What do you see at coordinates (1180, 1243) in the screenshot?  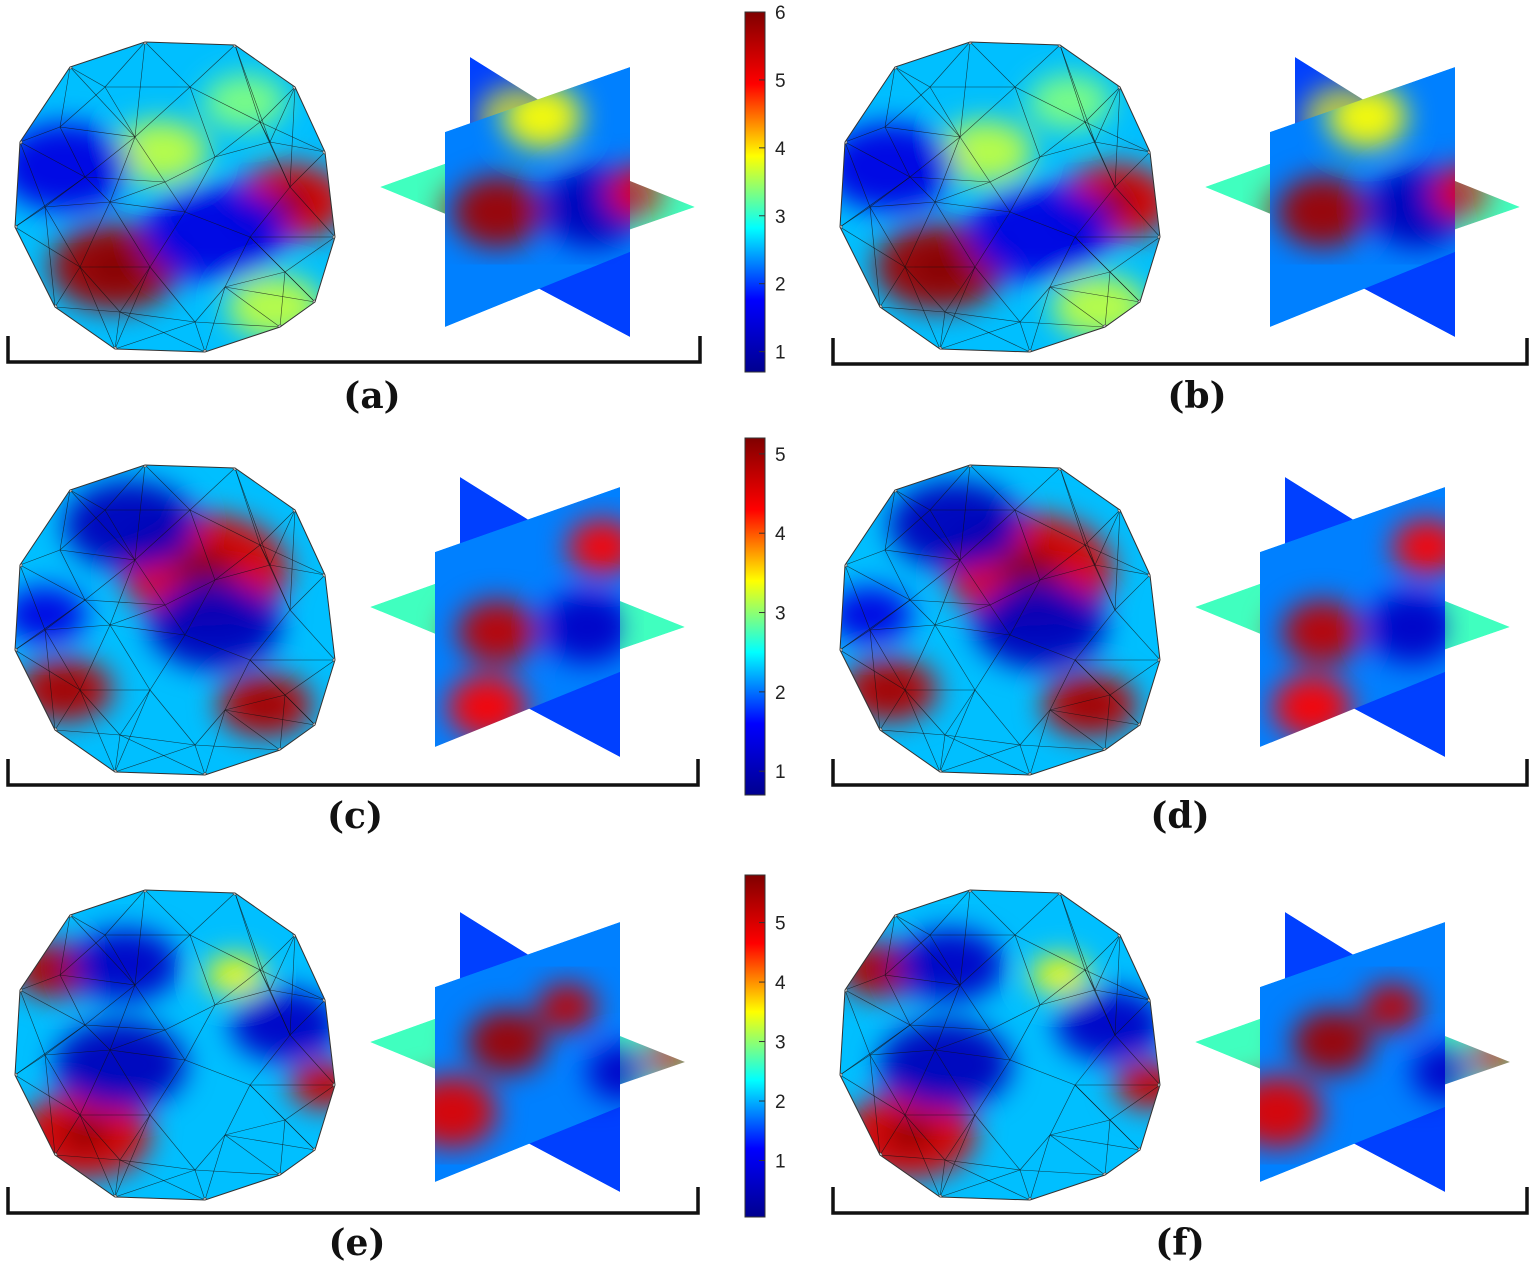 I see `panel-label-f: (f)` at bounding box center [1180, 1243].